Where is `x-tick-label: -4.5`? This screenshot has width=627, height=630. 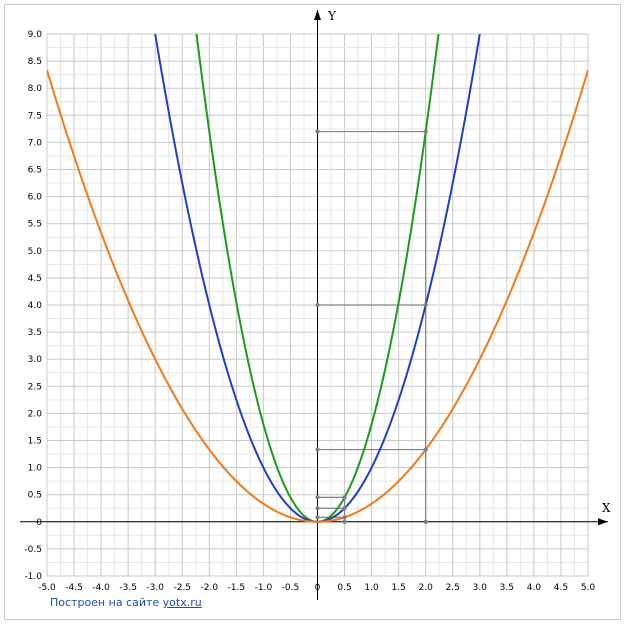 x-tick-label: -4.5 is located at coordinates (74, 588).